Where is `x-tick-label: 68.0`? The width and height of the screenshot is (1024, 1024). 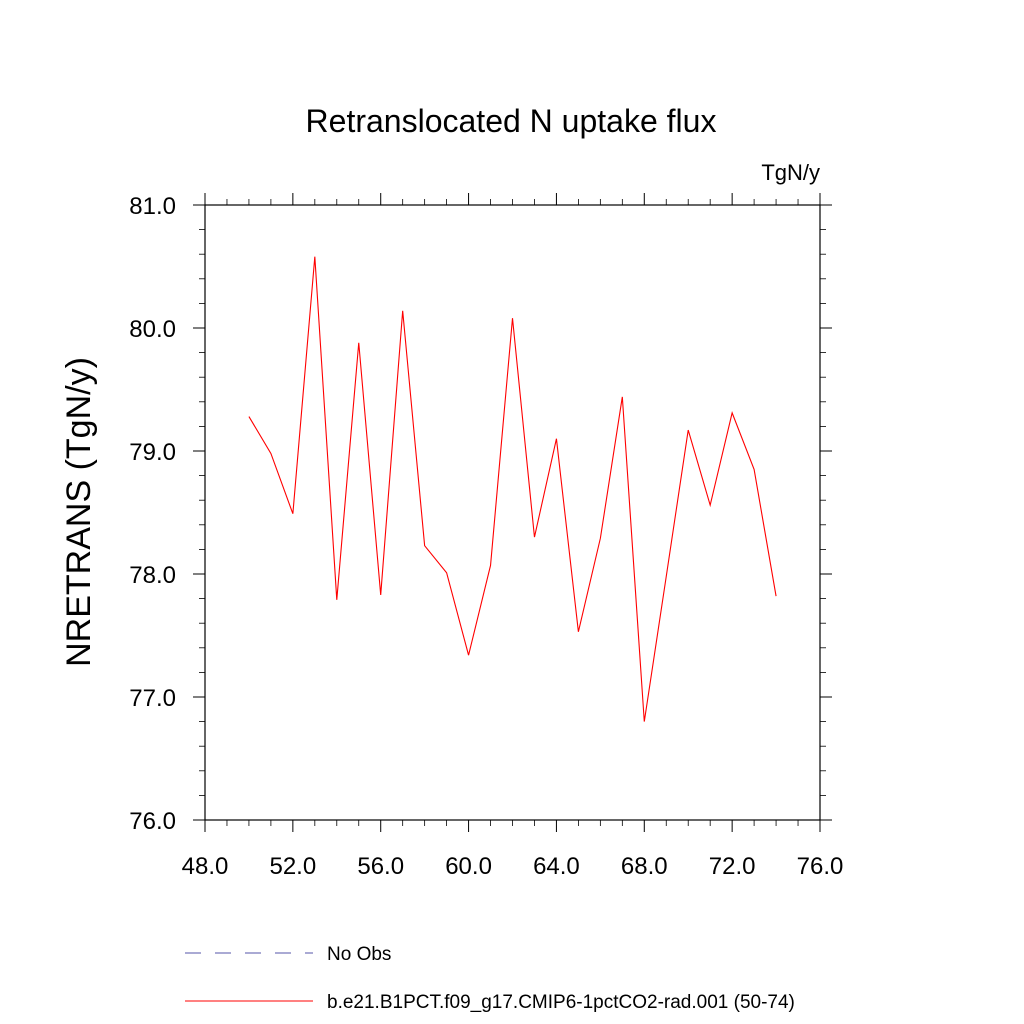
x-tick-label: 68.0 is located at coordinates (644, 866).